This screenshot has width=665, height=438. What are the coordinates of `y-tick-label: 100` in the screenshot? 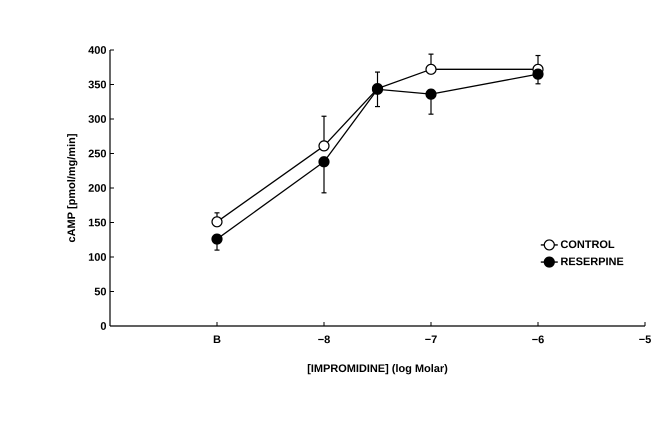 It's located at (97, 257).